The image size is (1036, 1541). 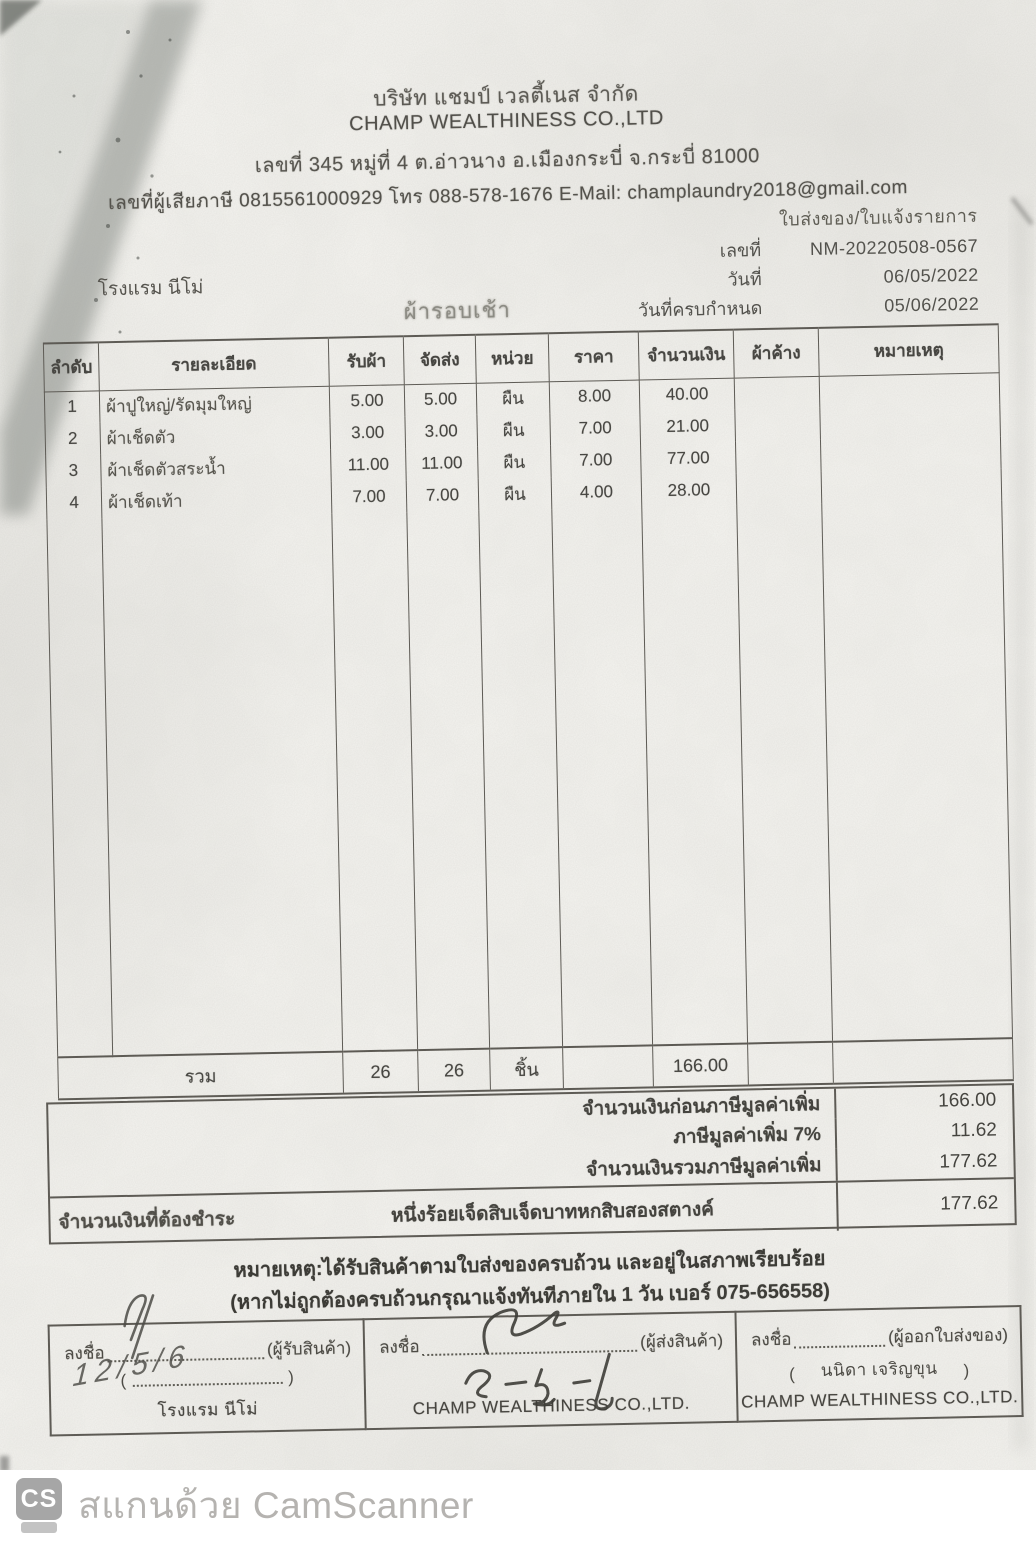 I want to click on cs-logo-badge: CS, so click(x=39, y=1499).